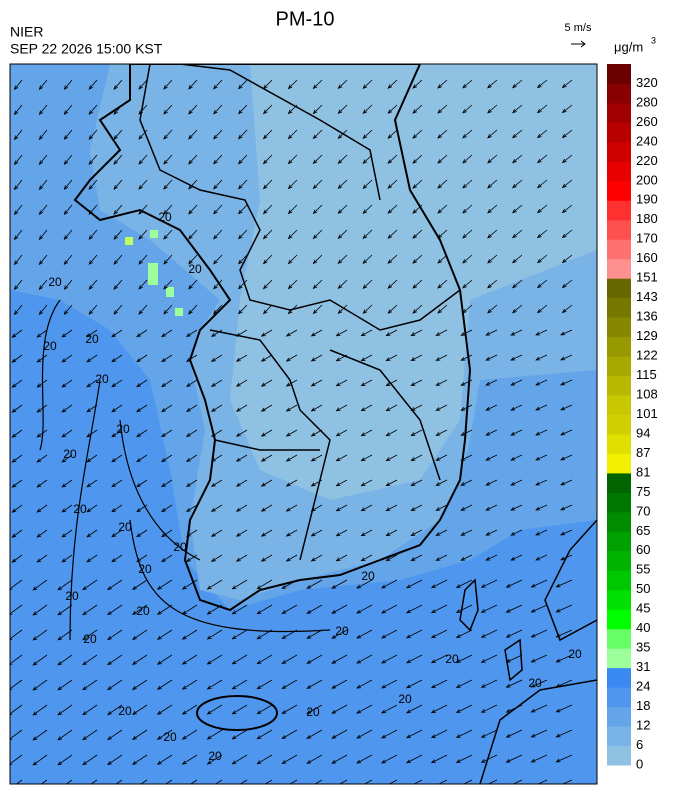  Describe the element at coordinates (619, 755) in the screenshot. I see `colorbar-segment` at that location.